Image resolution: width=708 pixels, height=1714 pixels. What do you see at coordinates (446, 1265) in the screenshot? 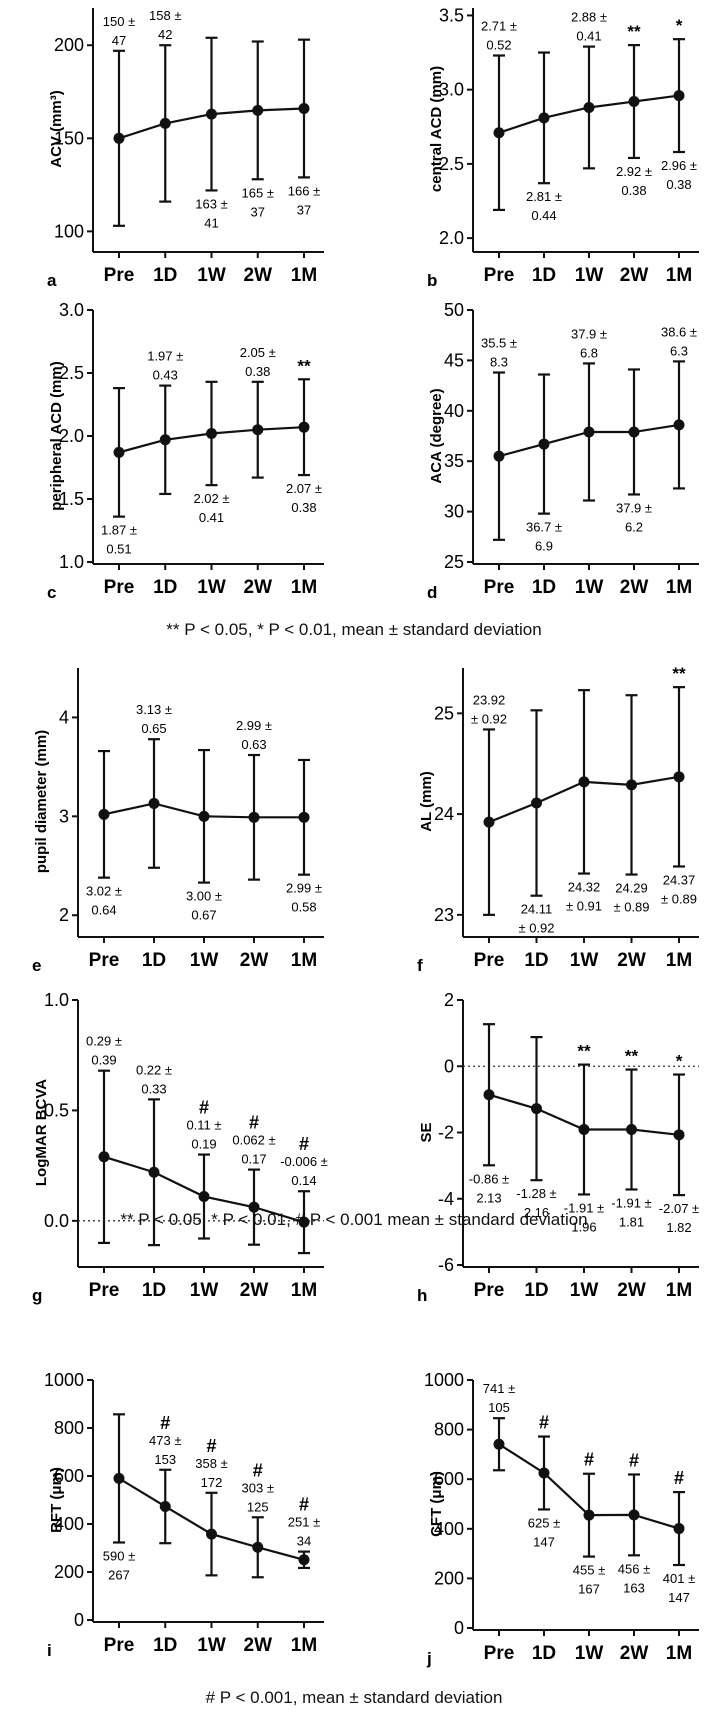
I see `y-tick-label: -6` at bounding box center [446, 1265].